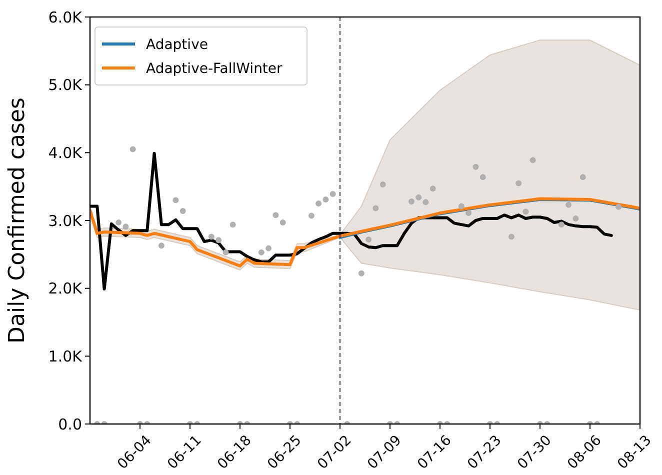 The image size is (662, 475). What do you see at coordinates (70, 424) in the screenshot?
I see `y-tick-label: 0.0` at bounding box center [70, 424].